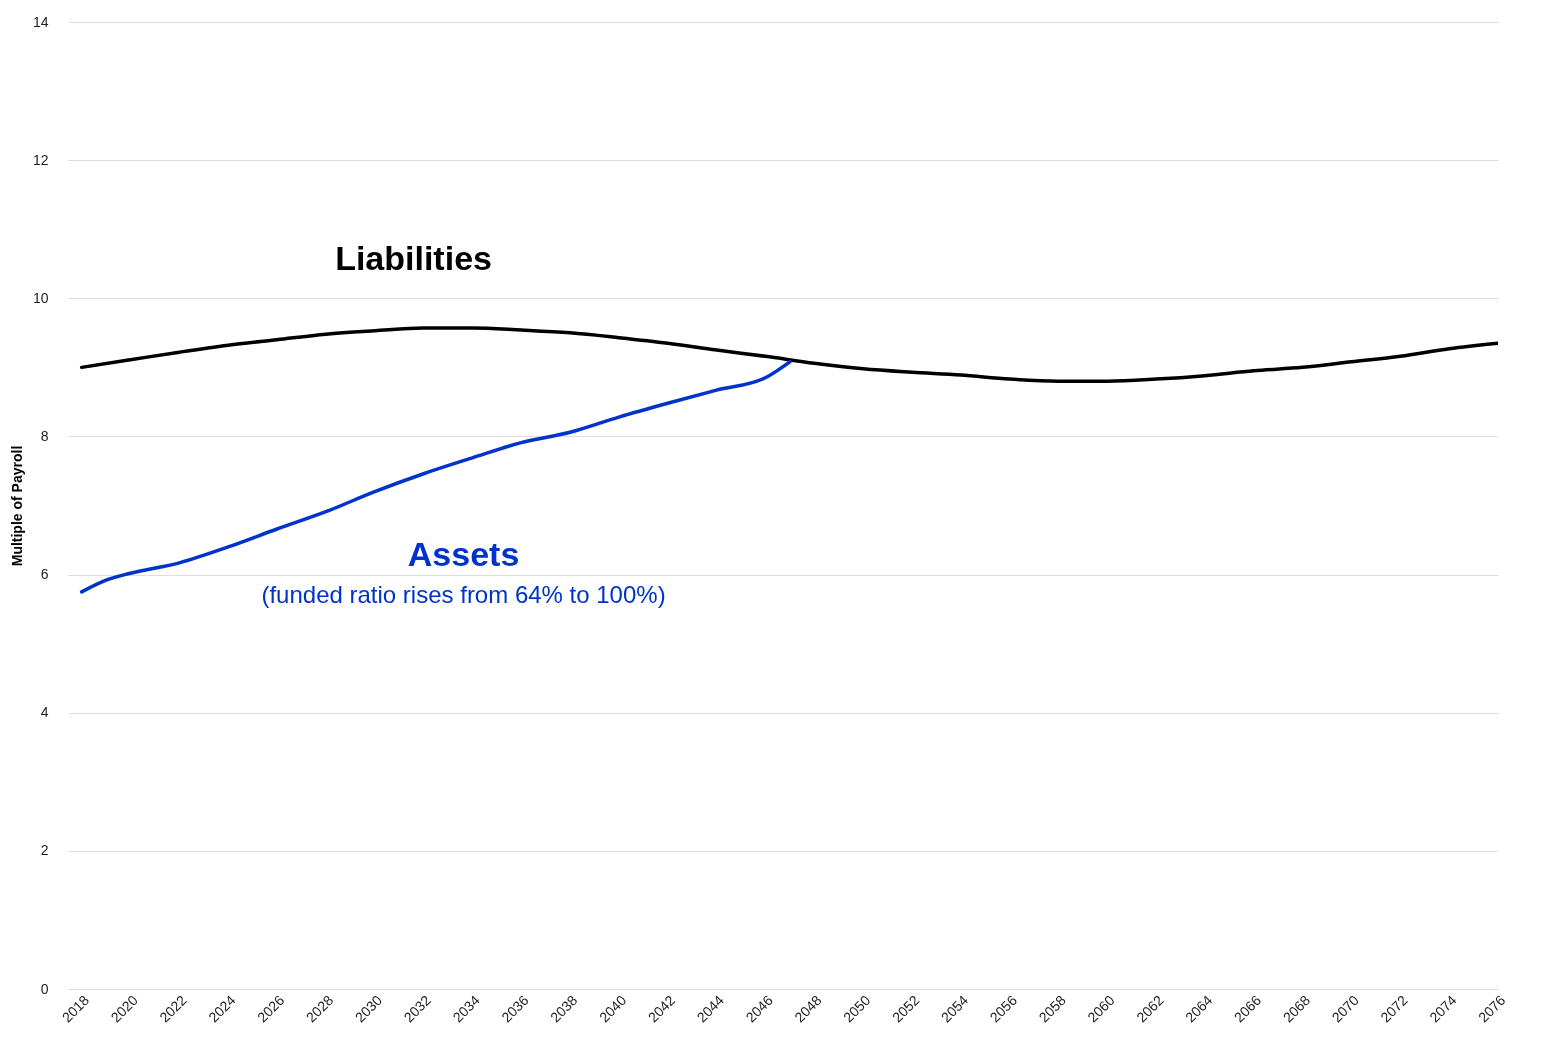 The image size is (1548, 1049). Describe the element at coordinates (44, 435) in the screenshot. I see `y-tick-label: 8` at that location.